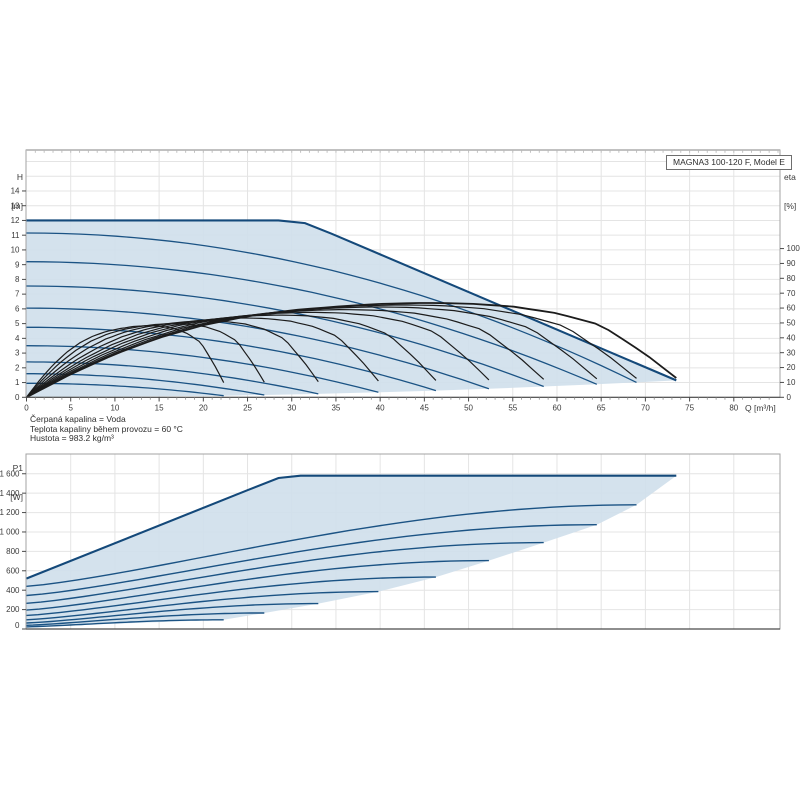  What do you see at coordinates (17, 308) in the screenshot?
I see `head-tick-label: 6` at bounding box center [17, 308].